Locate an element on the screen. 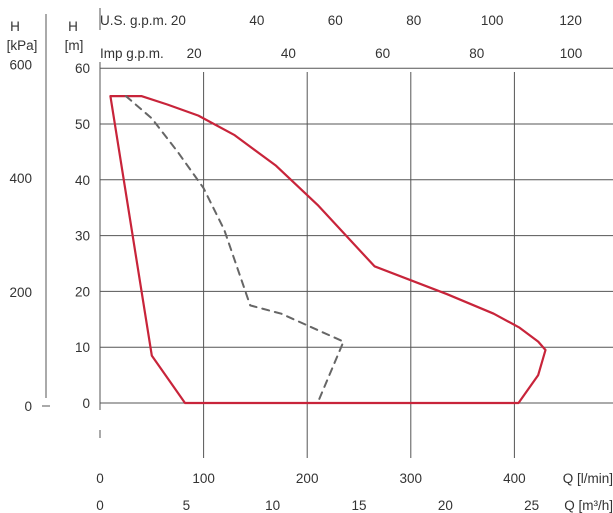 The width and height of the screenshot is (613, 513). h-m-axis-unit: [m] is located at coordinates (74, 45).